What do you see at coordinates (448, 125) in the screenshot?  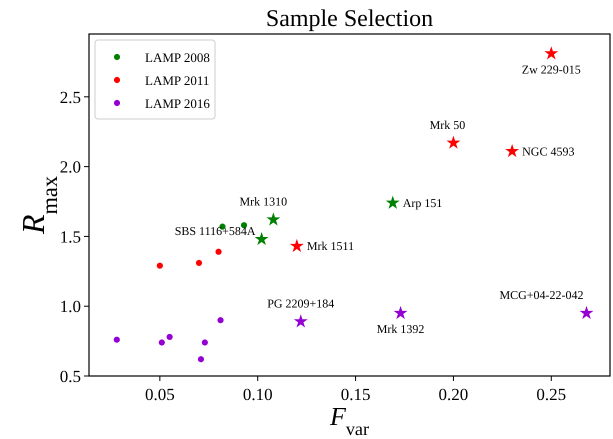 I see `annotation: Mrk 50` at bounding box center [448, 125].